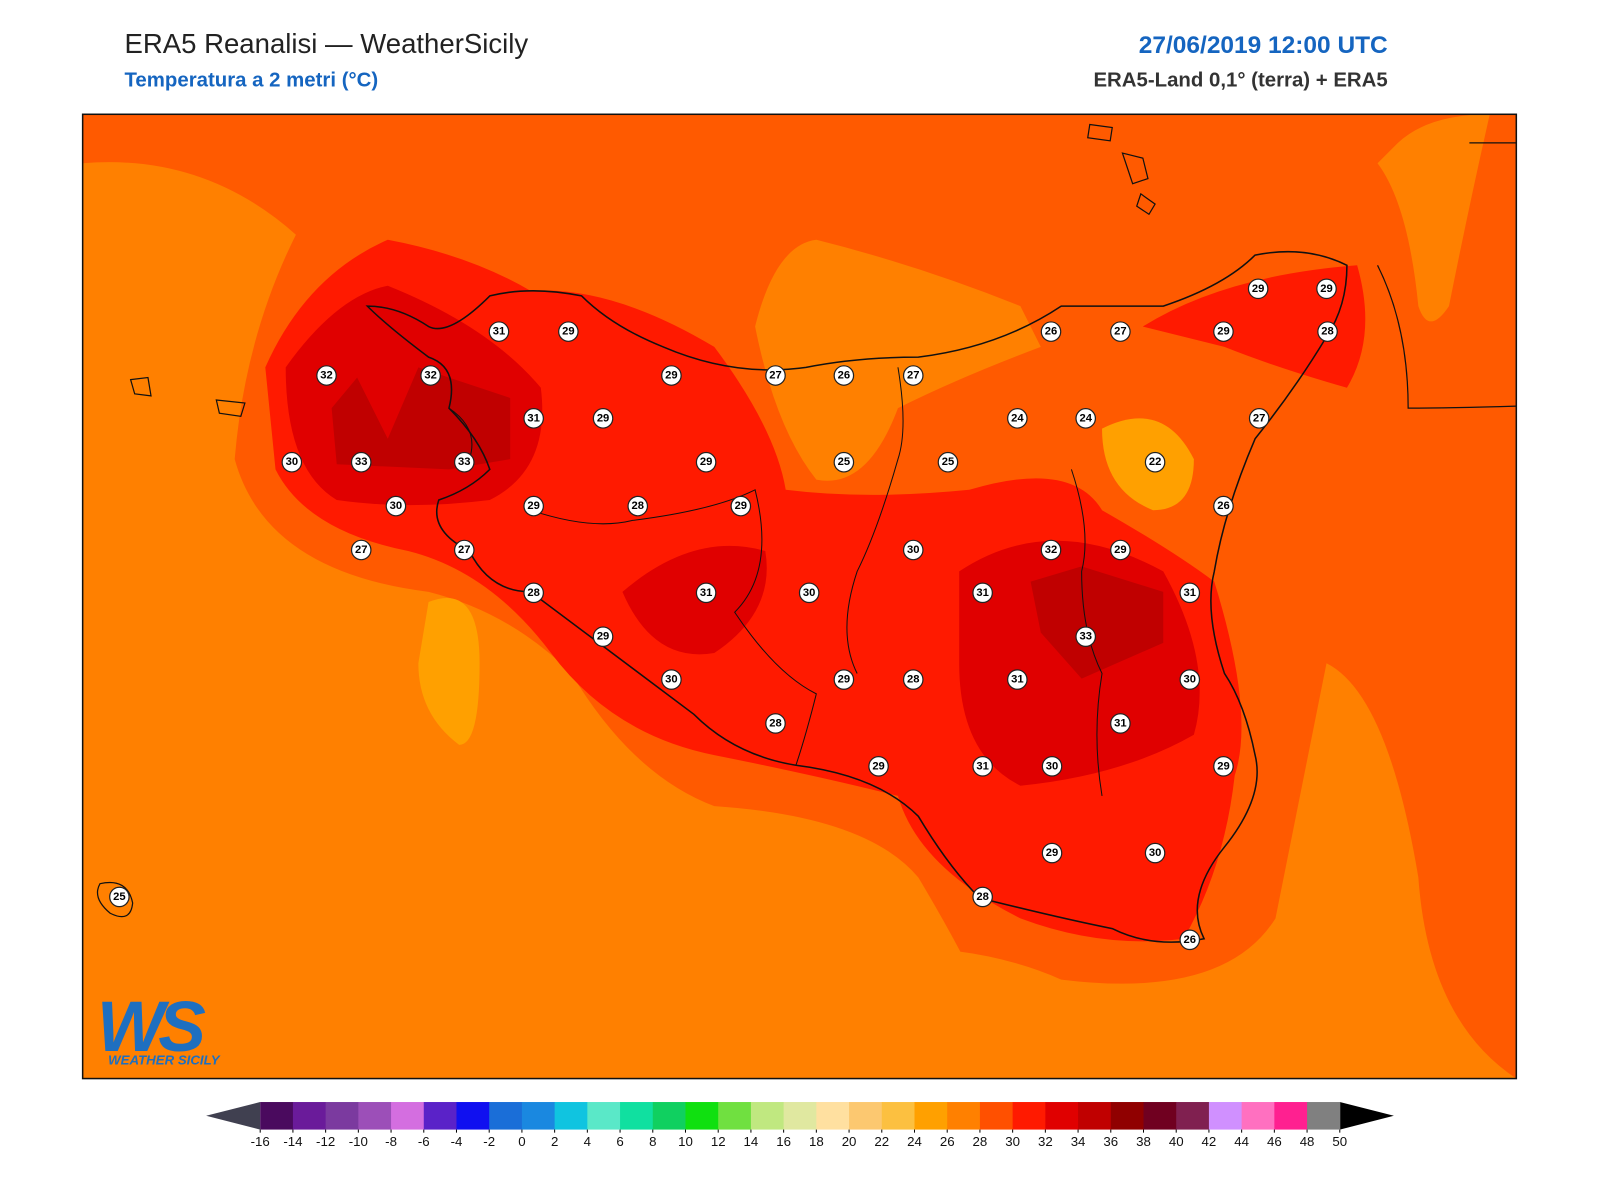 The width and height of the screenshot is (1600, 1200). I want to click on colorbar-tick-label: 30, so click(1012, 1141).